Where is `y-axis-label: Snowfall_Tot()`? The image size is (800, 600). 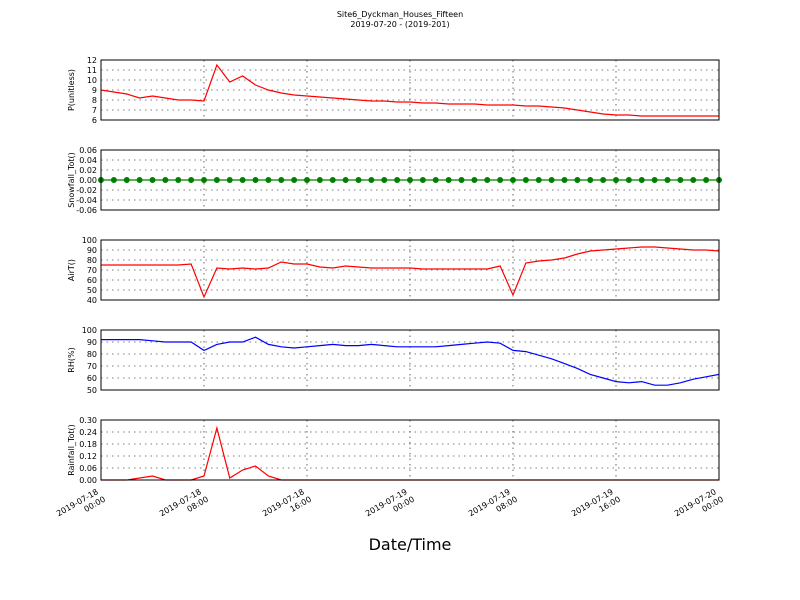 y-axis-label: Snowfall_Tot() is located at coordinates (71, 180).